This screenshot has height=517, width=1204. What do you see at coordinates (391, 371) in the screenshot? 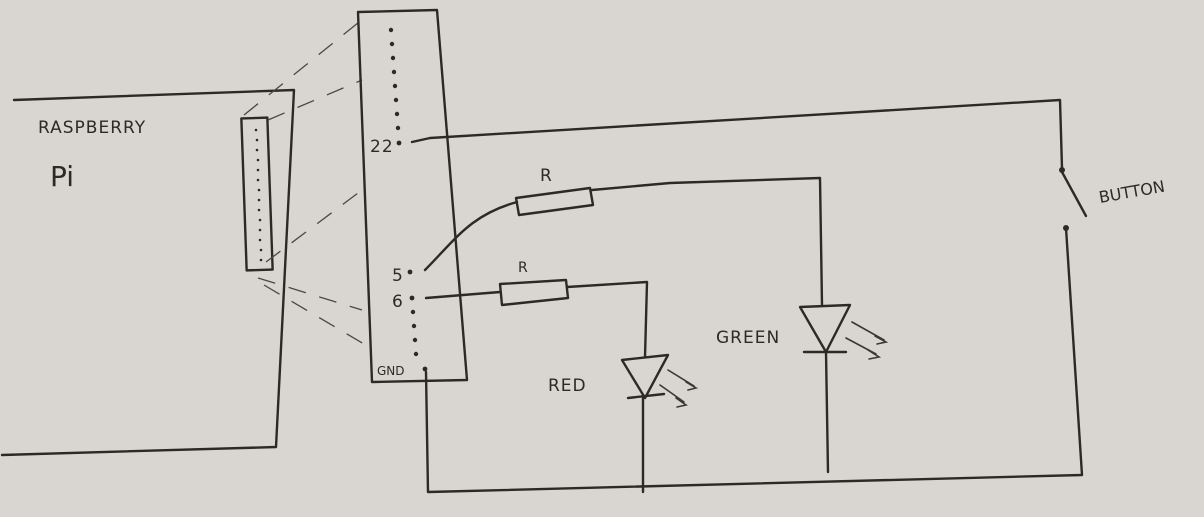
I see `pin-gnd-label: GND` at bounding box center [391, 371].